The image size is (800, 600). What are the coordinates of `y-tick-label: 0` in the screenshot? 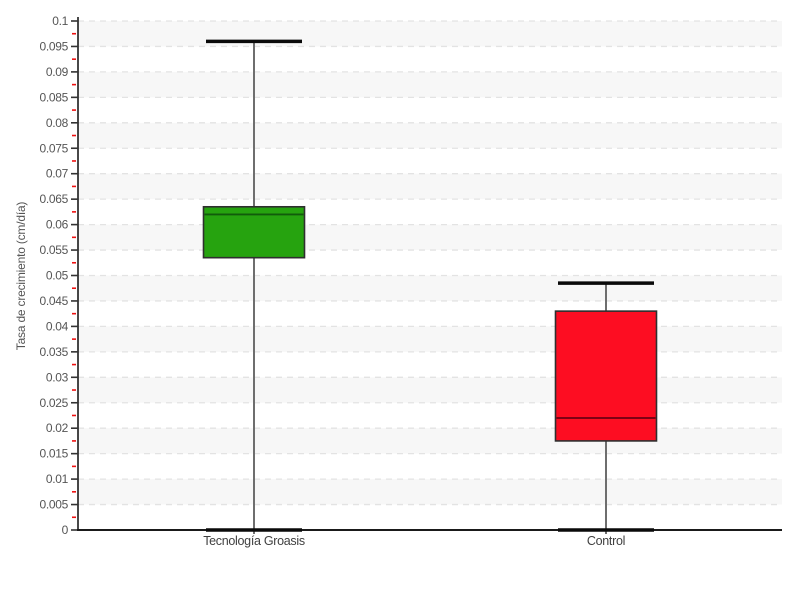 It's located at (65, 530).